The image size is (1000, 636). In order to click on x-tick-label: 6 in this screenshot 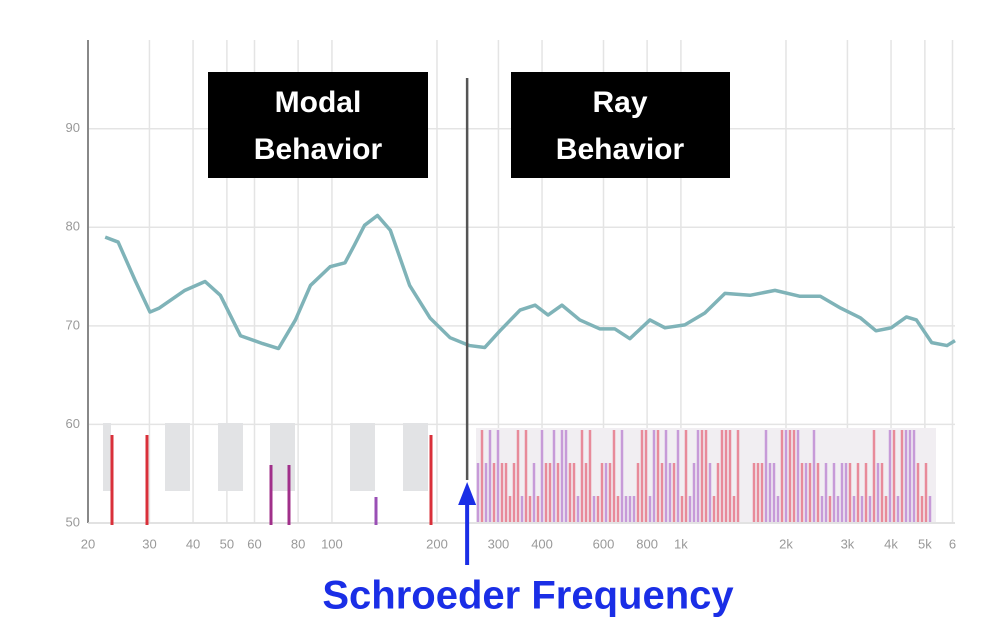, I will do `click(952, 543)`.